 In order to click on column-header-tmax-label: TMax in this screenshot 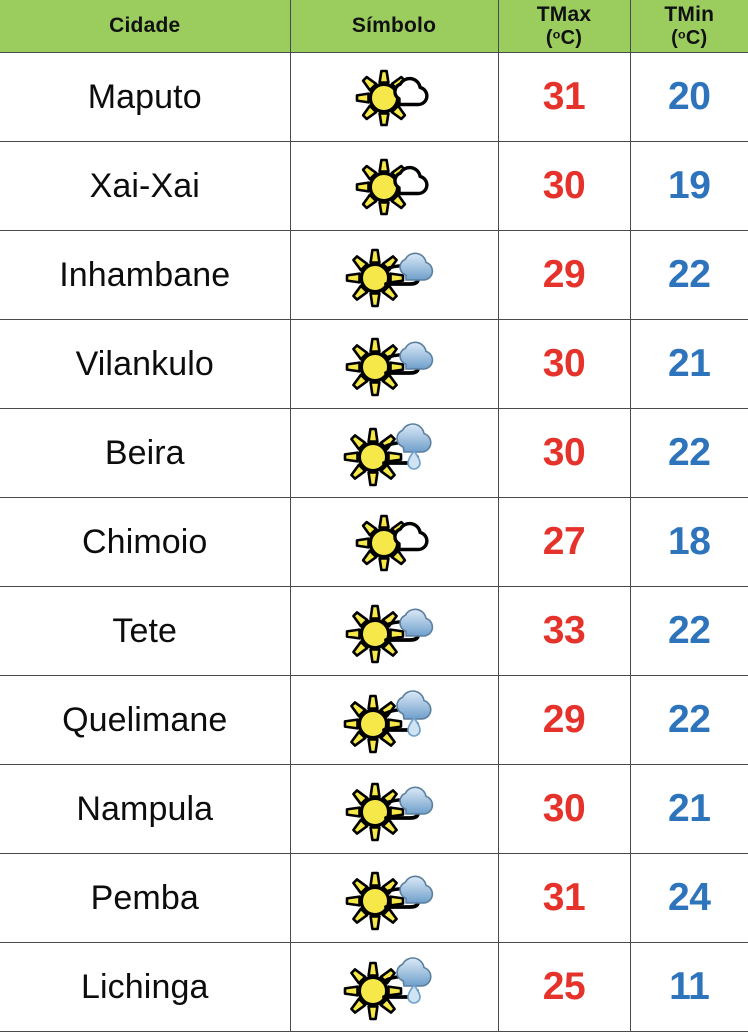, I will do `click(564, 15)`.